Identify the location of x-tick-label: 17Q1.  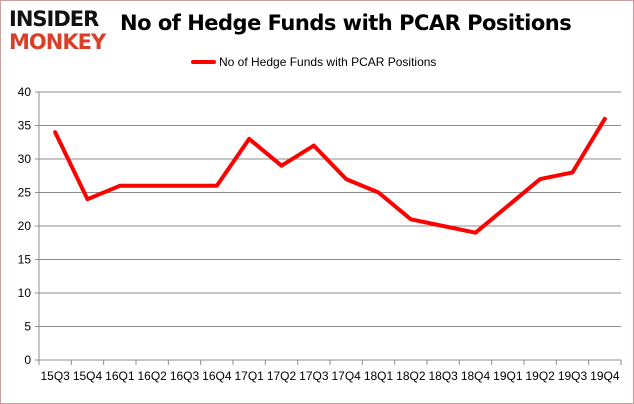
(249, 376).